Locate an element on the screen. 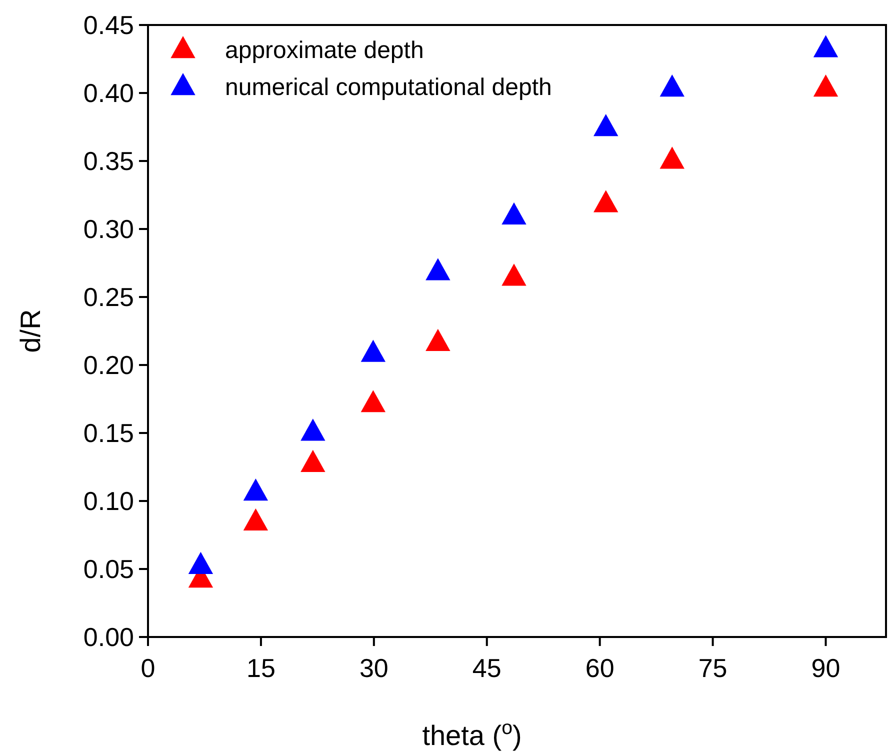  y-tick-label: 0.05 is located at coordinates (108, 569).